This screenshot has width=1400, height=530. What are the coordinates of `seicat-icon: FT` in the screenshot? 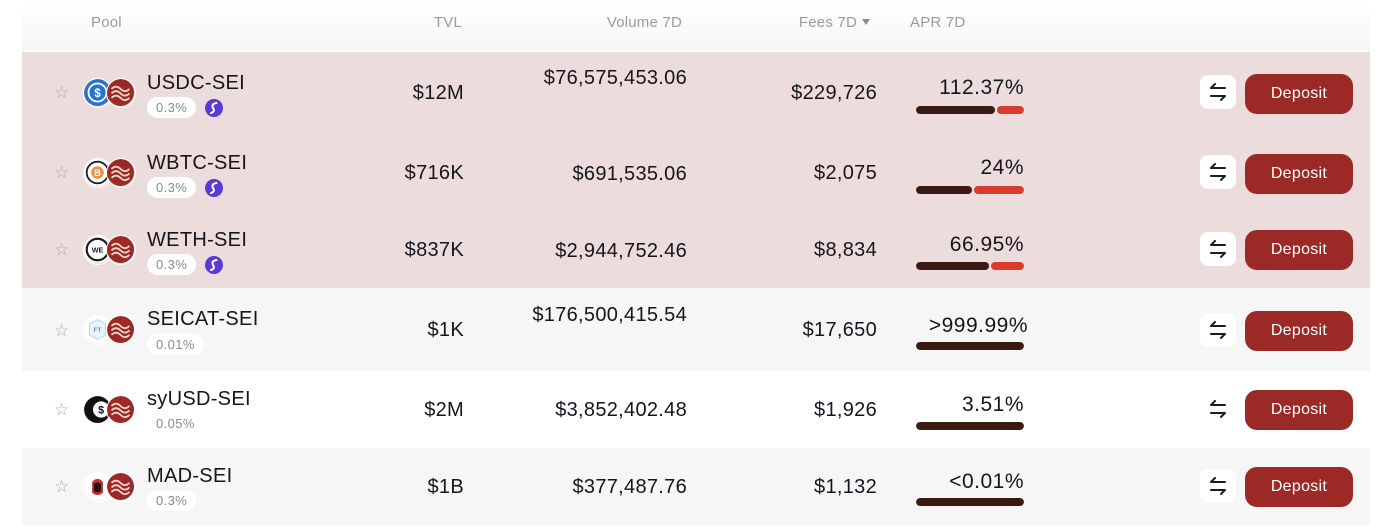 It's located at (98, 330).